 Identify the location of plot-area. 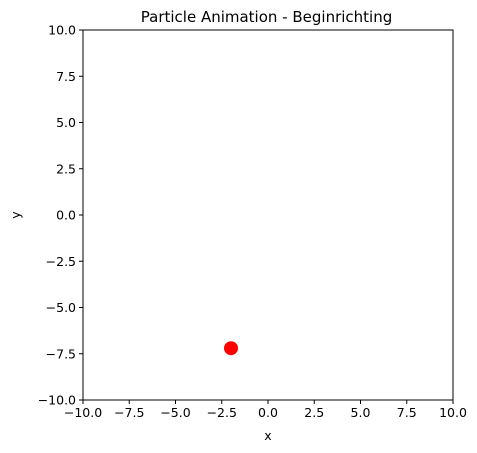
(231, 348).